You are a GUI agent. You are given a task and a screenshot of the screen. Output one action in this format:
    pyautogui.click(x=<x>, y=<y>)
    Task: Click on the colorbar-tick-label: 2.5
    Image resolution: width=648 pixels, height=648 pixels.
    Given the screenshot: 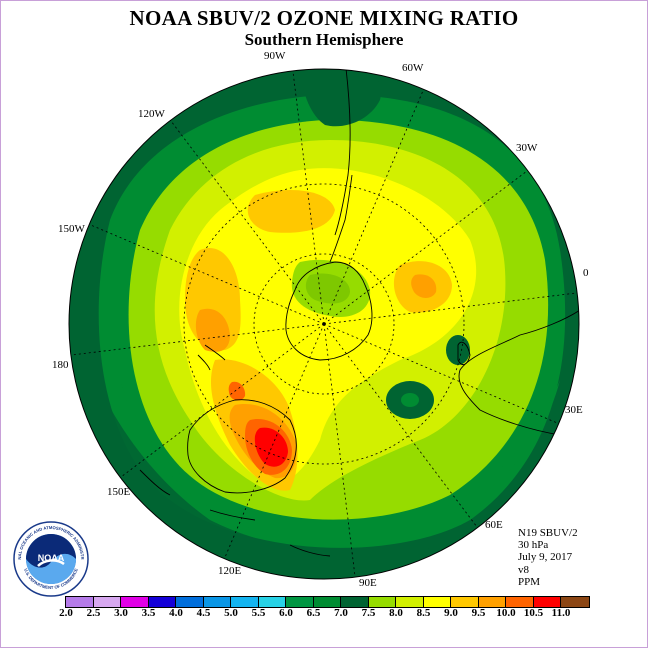 What is the action you would take?
    pyautogui.click(x=93, y=613)
    